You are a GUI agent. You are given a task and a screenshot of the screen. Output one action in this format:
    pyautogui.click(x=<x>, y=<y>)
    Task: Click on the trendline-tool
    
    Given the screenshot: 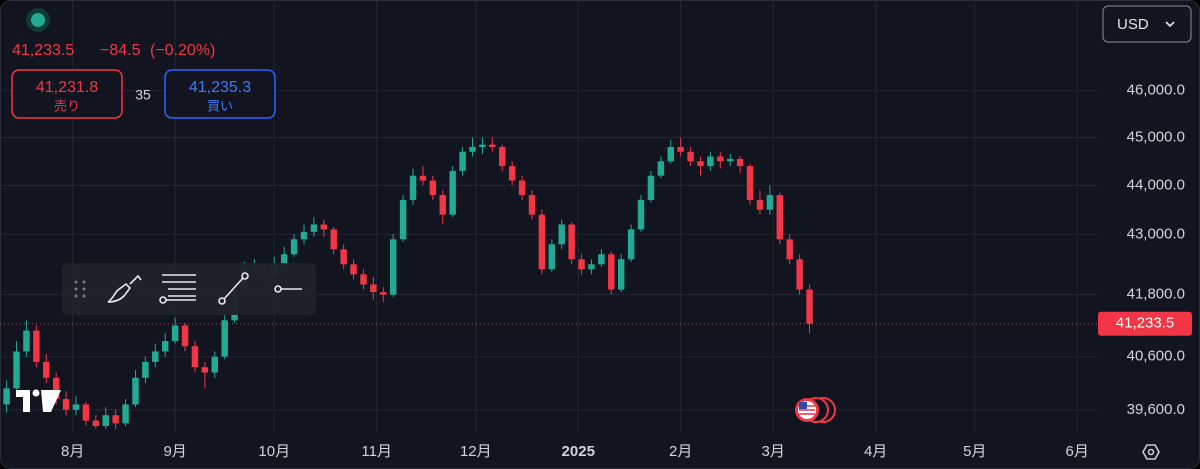 What is the action you would take?
    pyautogui.click(x=233, y=288)
    